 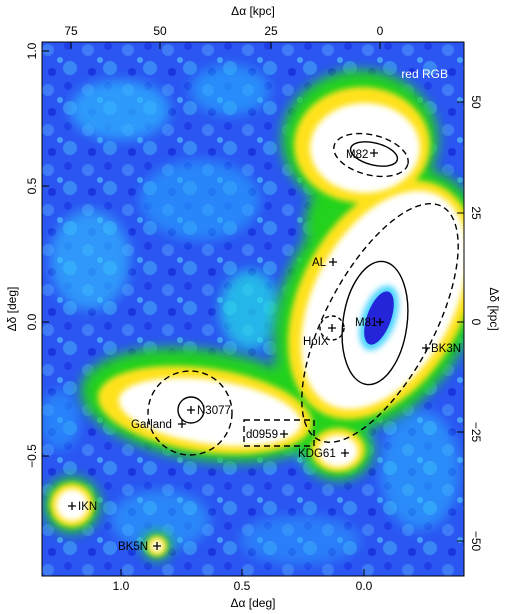 I want to click on marker-al, so click(x=333, y=262).